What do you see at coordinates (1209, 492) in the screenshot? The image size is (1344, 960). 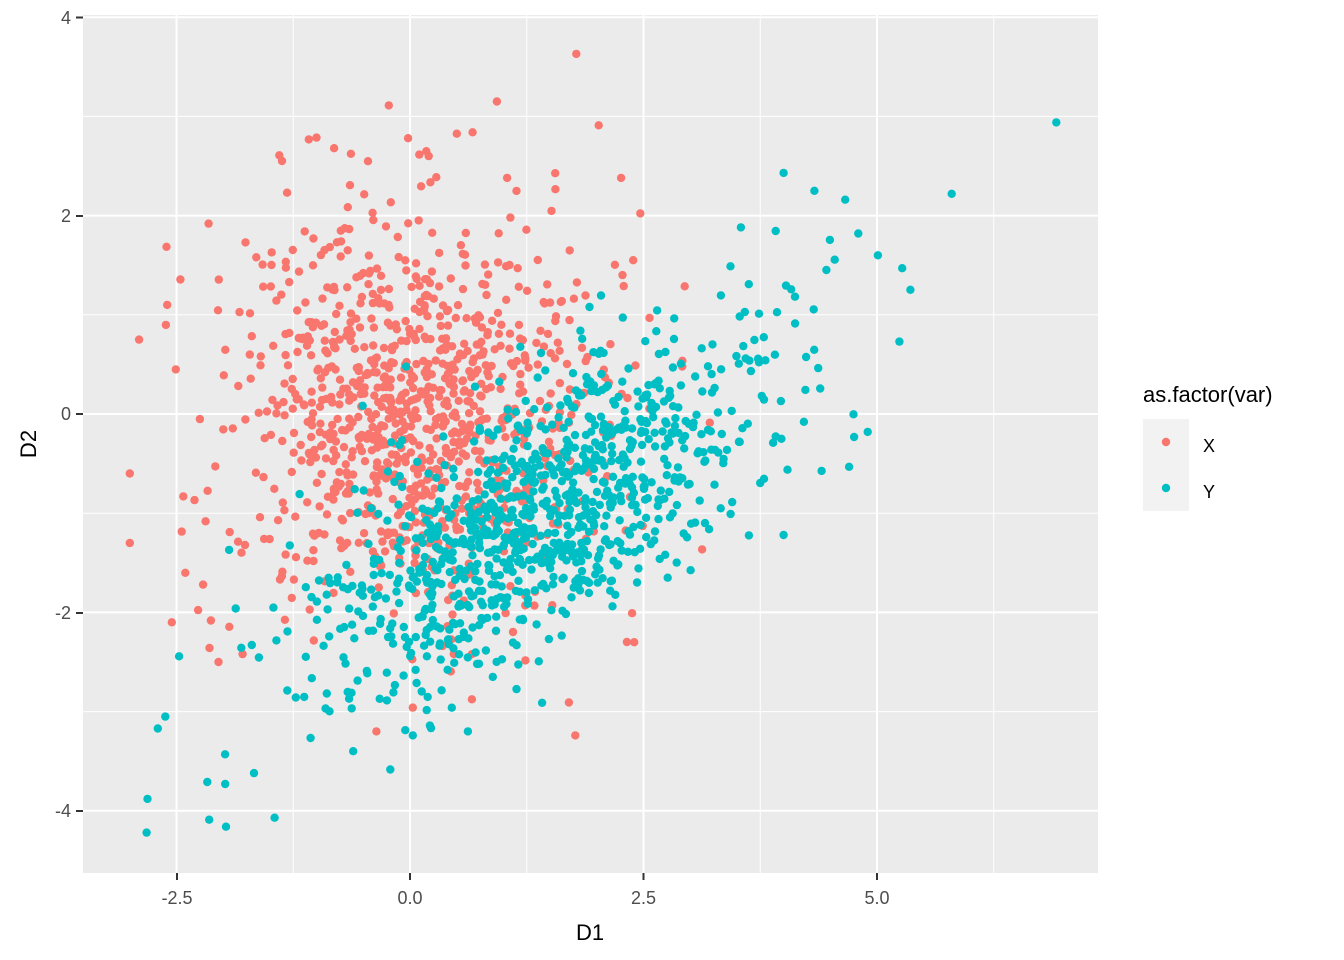 I see `legend-label-y: Y` at bounding box center [1209, 492].